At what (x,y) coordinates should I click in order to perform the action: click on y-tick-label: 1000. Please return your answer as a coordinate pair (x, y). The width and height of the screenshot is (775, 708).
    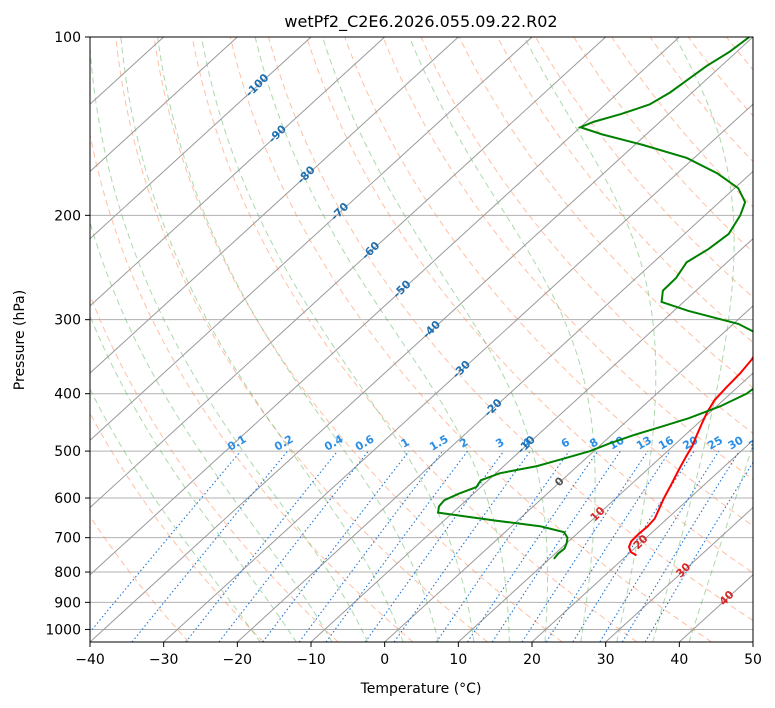
    Looking at the image, I should click on (63, 630).